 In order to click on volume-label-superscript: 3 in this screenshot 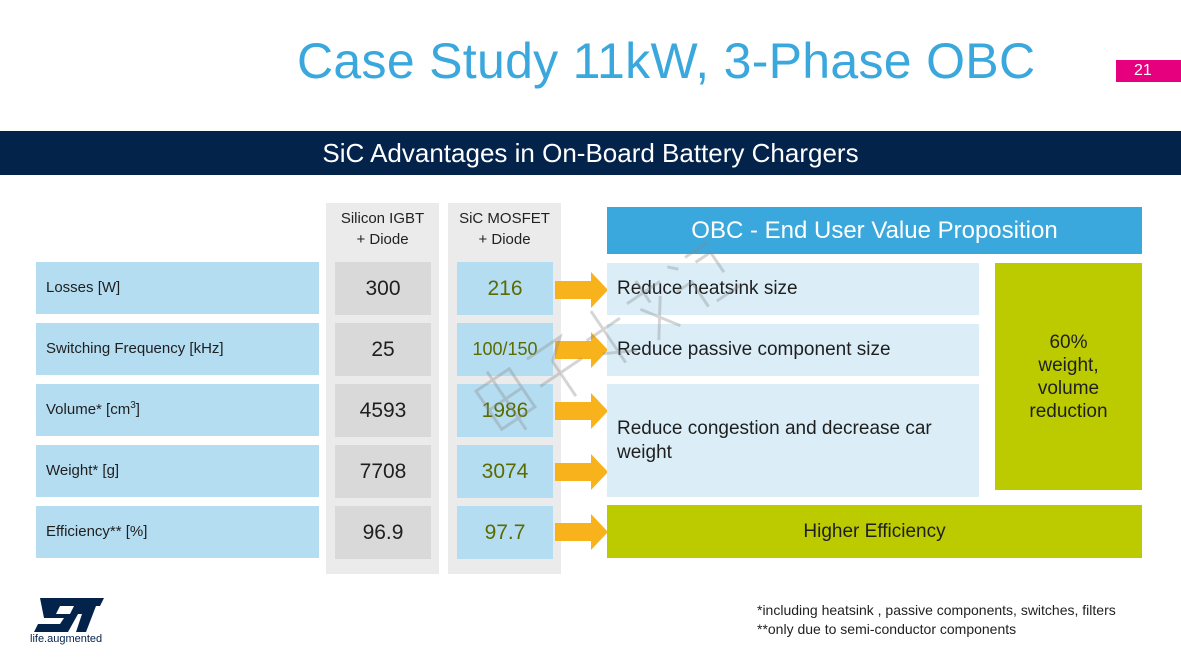, I will do `click(133, 405)`.